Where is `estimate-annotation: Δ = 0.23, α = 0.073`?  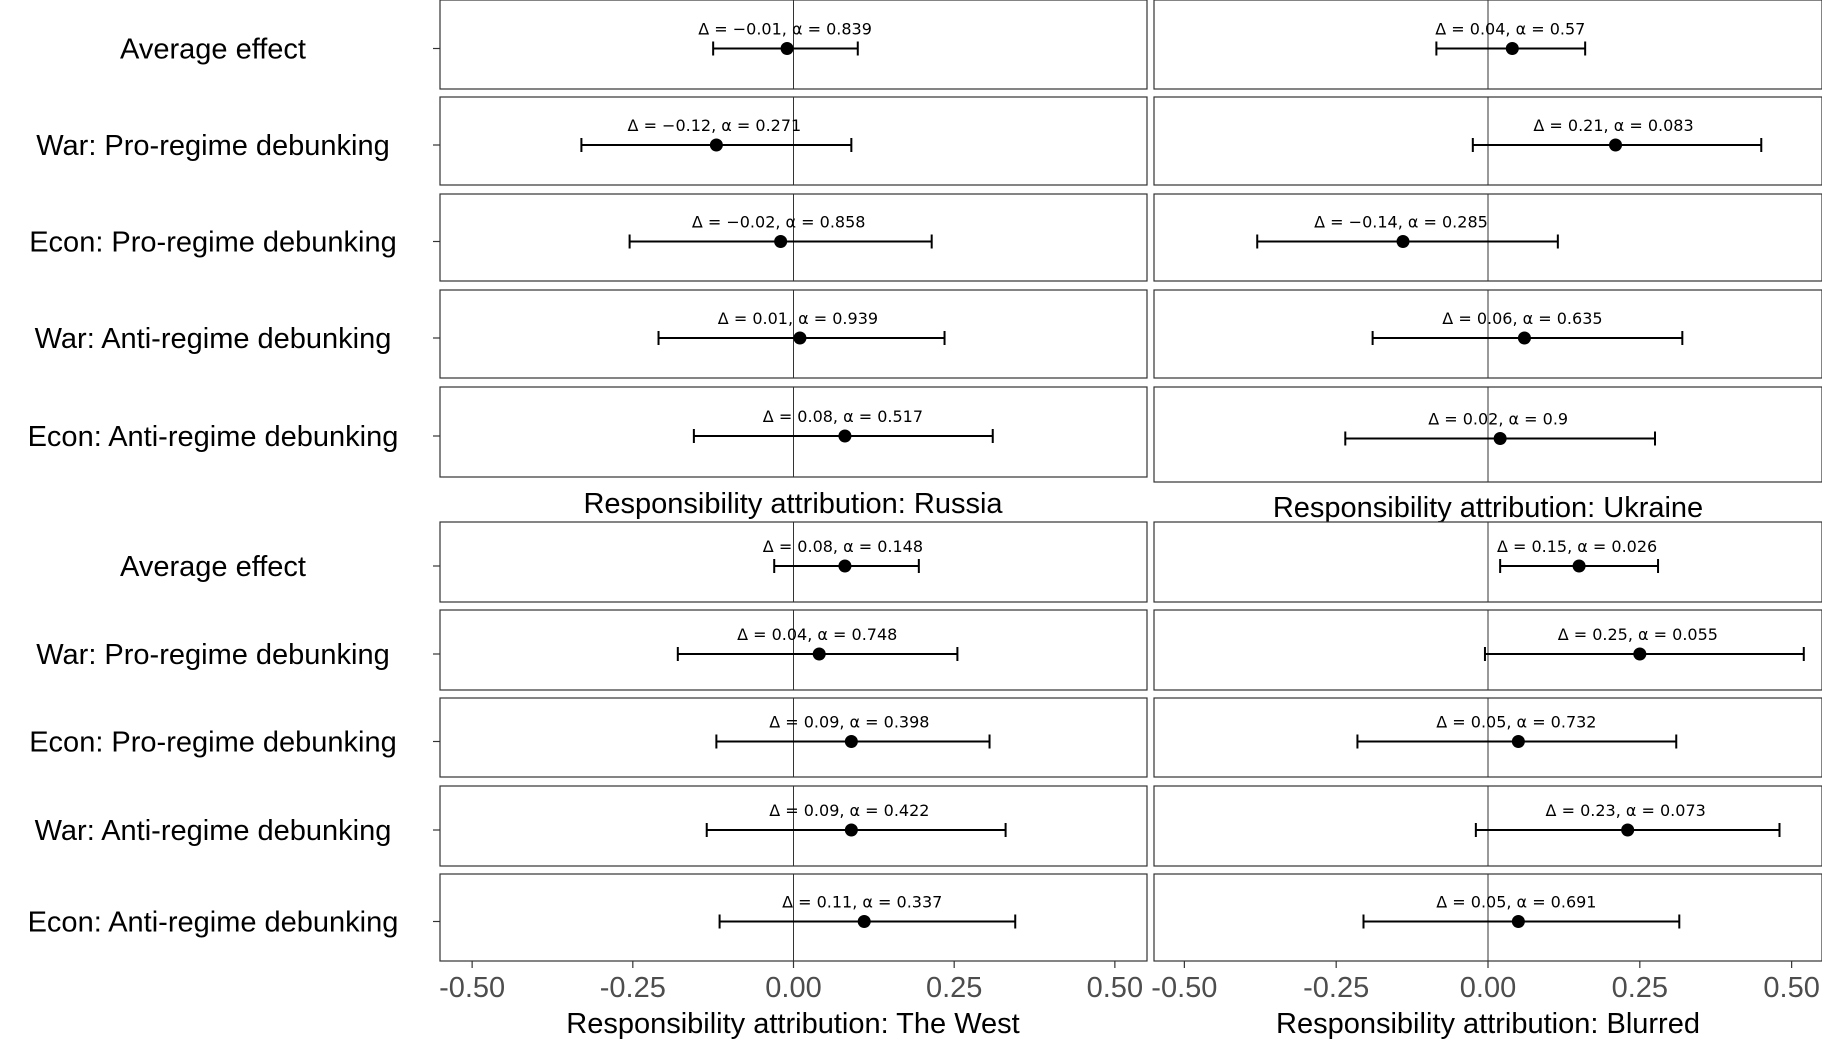 estimate-annotation: Δ = 0.23, α = 0.073 is located at coordinates (1626, 810).